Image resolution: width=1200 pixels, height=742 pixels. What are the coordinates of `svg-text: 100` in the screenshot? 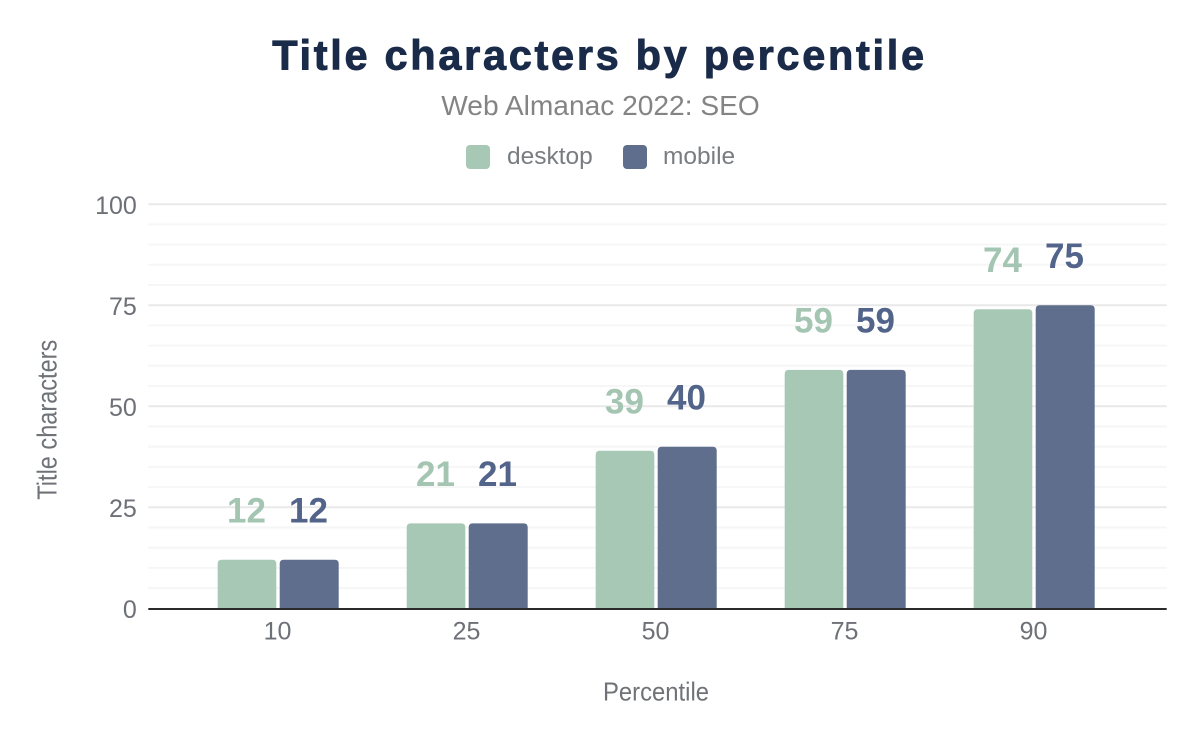 It's located at (116, 206).